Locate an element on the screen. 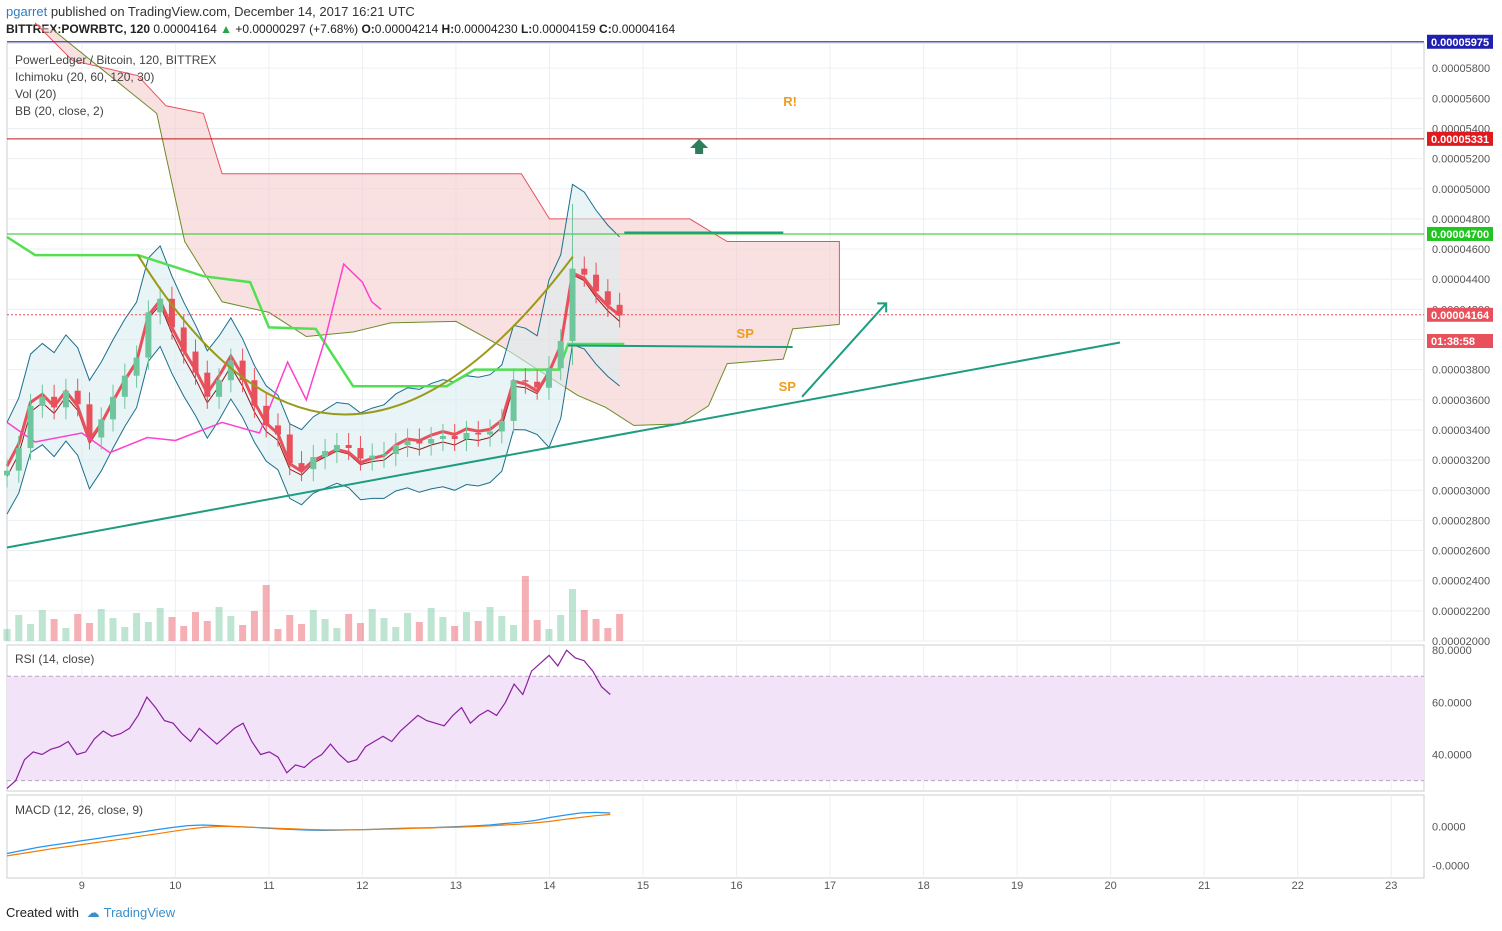 The height and width of the screenshot is (931, 1502). cloud-logo-icon: ☁ is located at coordinates (93, 912).